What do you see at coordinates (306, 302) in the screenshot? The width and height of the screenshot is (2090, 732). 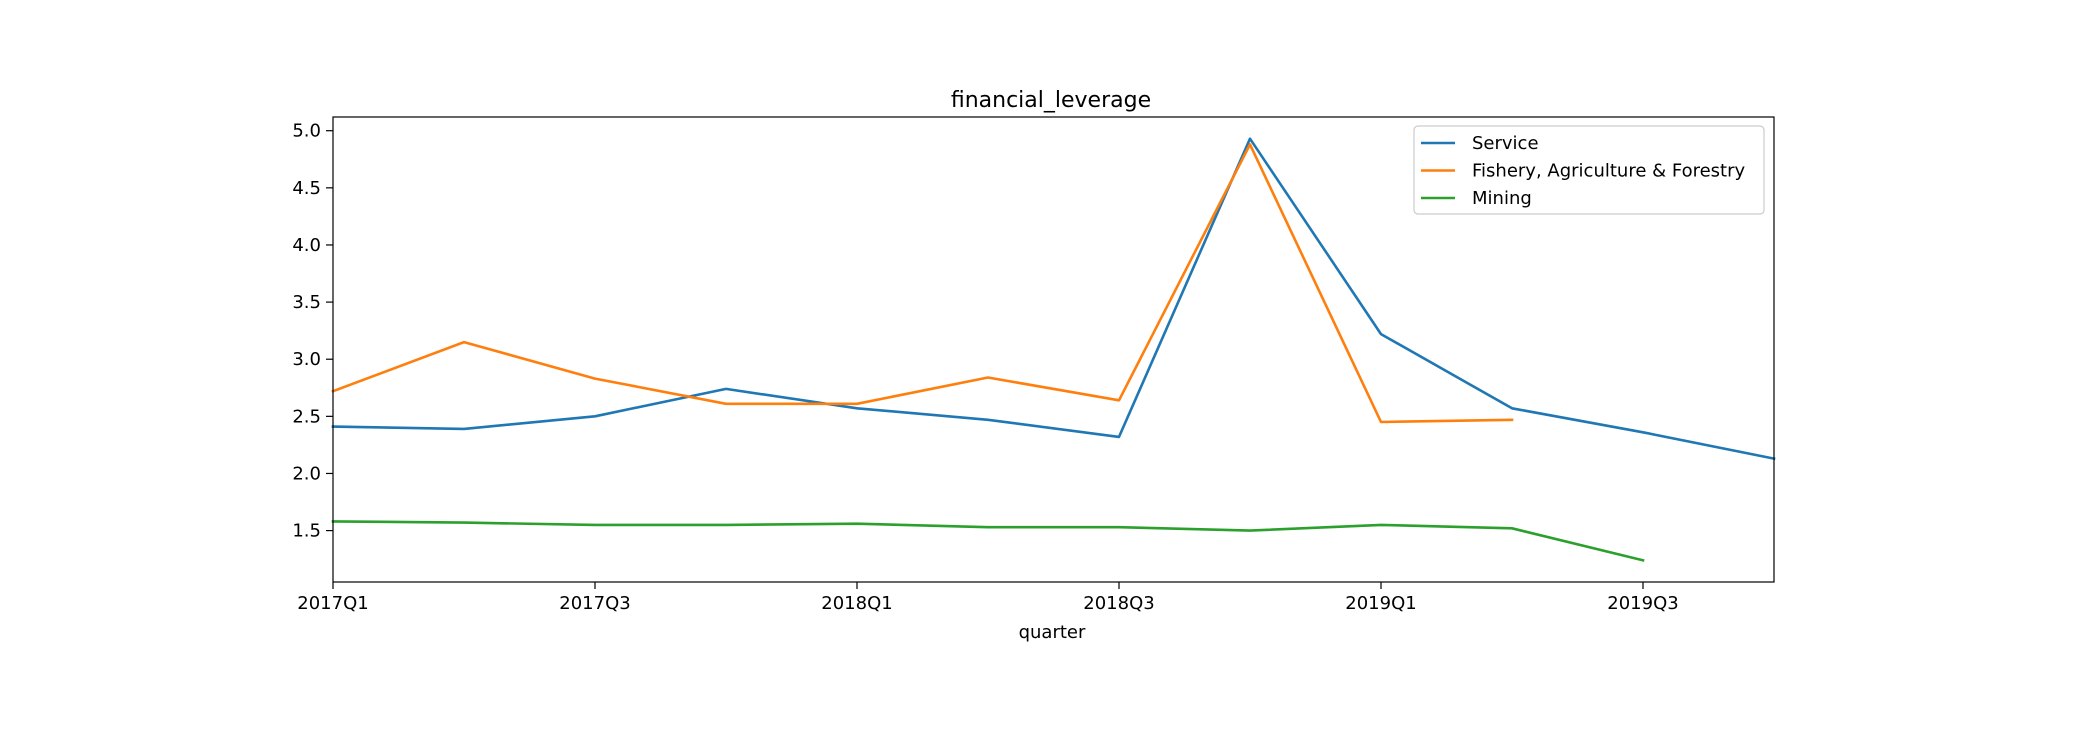 I see `y-tick-label: 3.5` at bounding box center [306, 302].